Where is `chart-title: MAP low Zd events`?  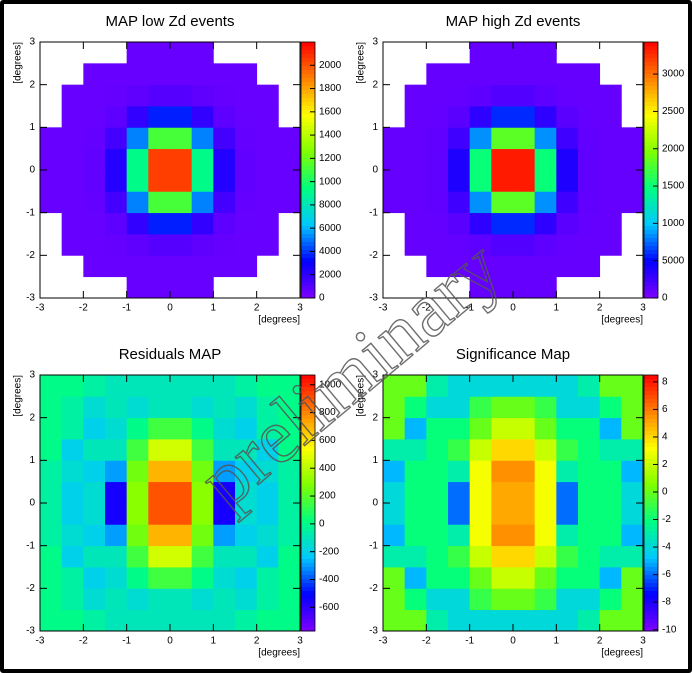 chart-title: MAP low Zd events is located at coordinates (170, 21).